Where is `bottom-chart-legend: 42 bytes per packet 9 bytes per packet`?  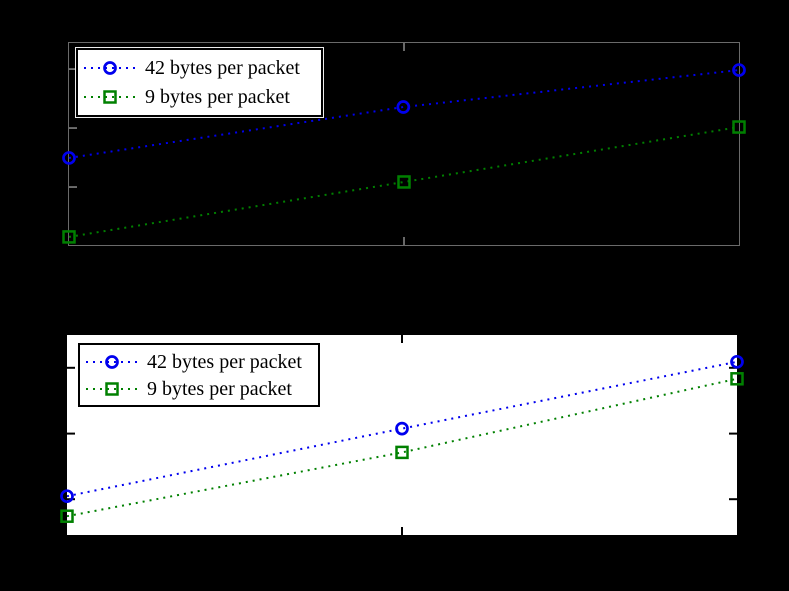
bottom-chart-legend: 42 bytes per packet 9 bytes per packet is located at coordinates (199, 375).